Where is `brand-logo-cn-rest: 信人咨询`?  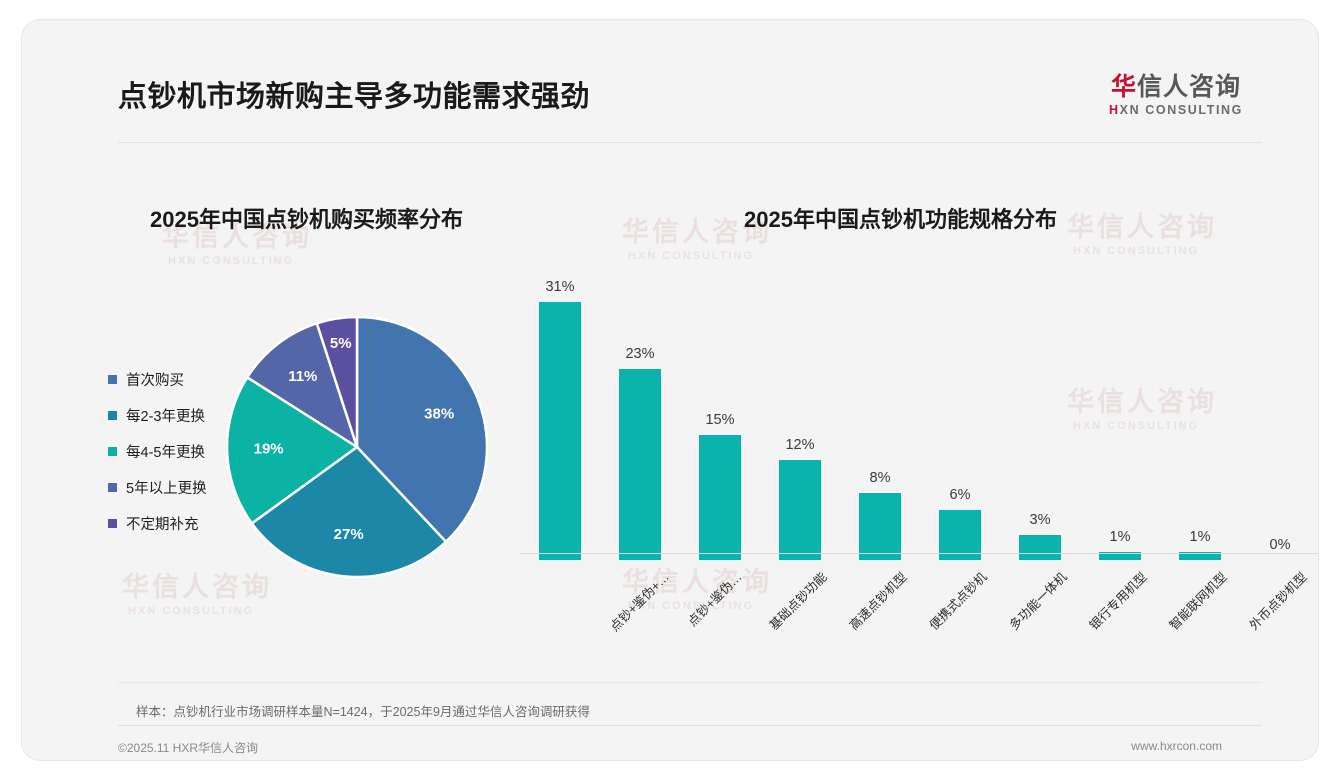 brand-logo-cn-rest: 信人咨询 is located at coordinates (1189, 87).